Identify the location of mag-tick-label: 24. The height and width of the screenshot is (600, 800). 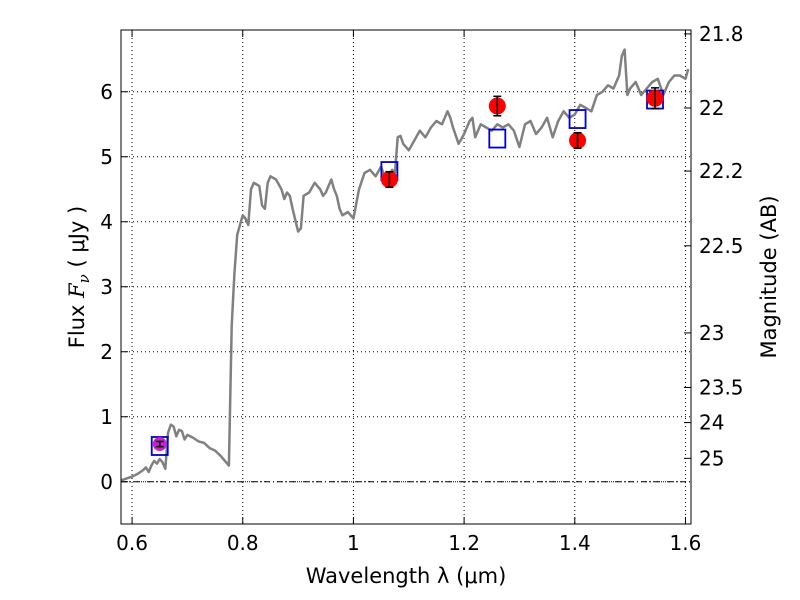
(711, 423).